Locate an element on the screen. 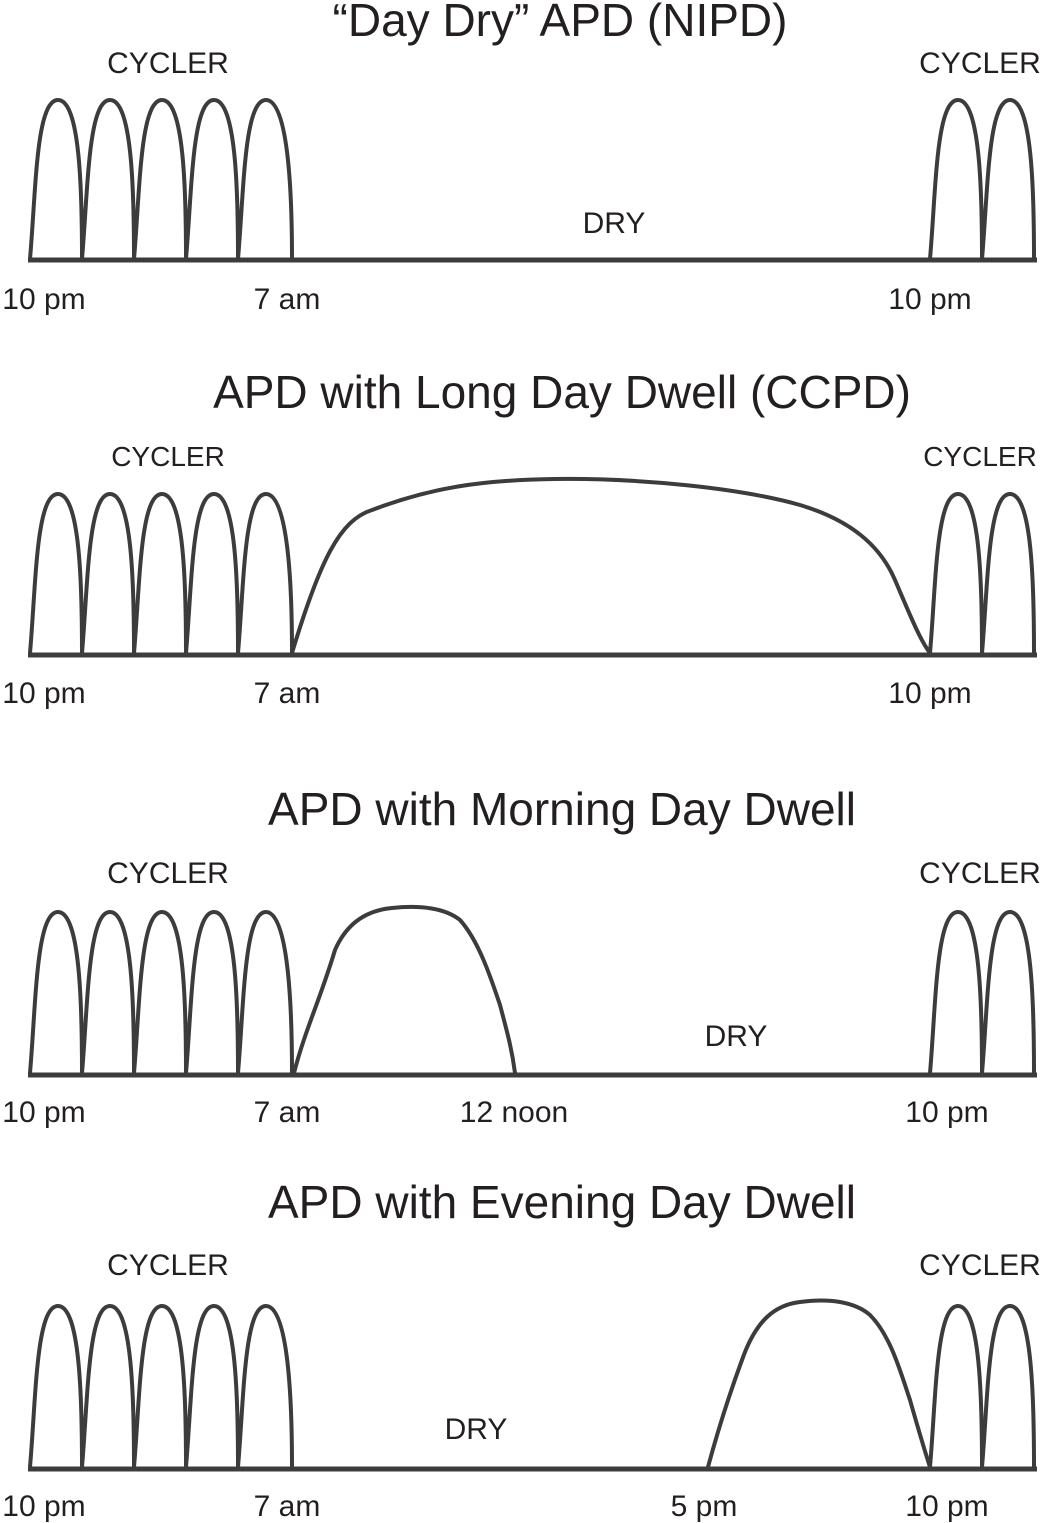 The width and height of the screenshot is (1047, 1523). morning-dwell-curve is located at coordinates (404, 989).